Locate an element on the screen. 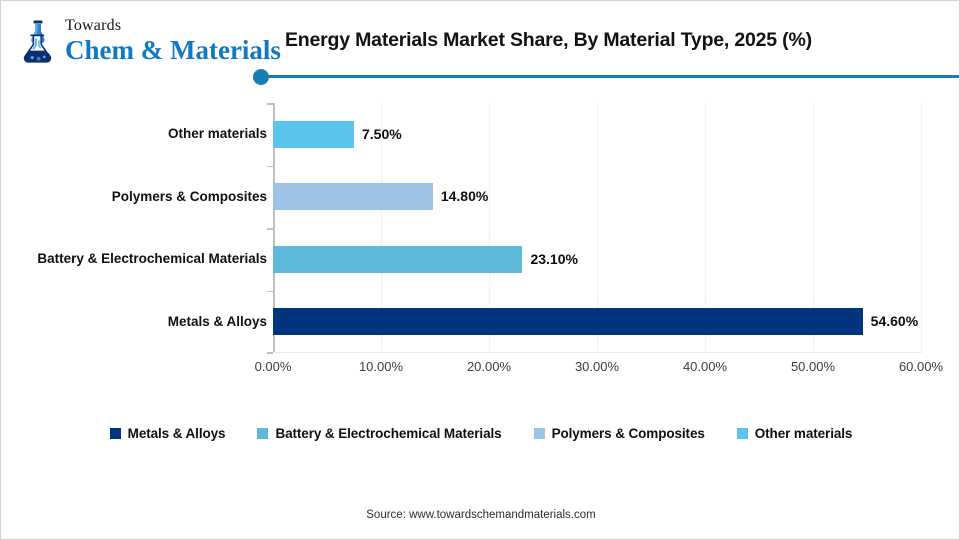 The height and width of the screenshot is (540, 960). legend-item: Metals & Alloys is located at coordinates (167, 433).